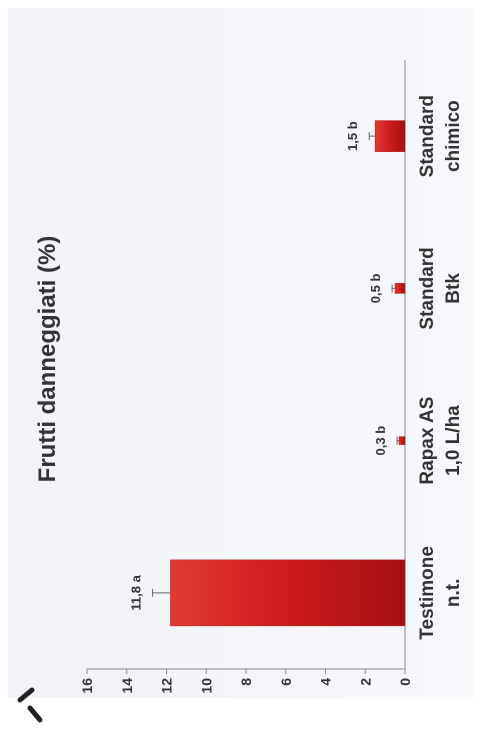  I want to click on category-label: Testimone, so click(427, 593).